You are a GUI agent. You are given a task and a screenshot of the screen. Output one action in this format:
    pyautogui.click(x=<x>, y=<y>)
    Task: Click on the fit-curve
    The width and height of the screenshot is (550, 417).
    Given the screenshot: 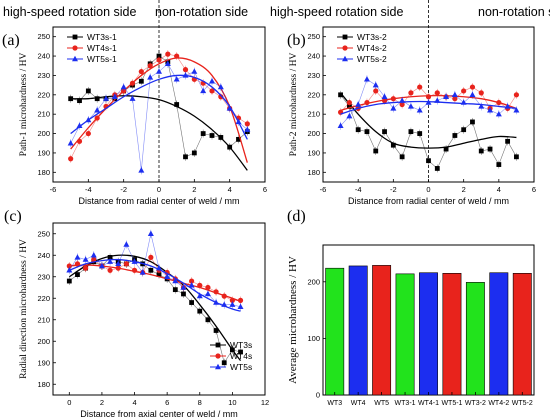 What is the action you would take?
    pyautogui.click(x=155, y=283)
    